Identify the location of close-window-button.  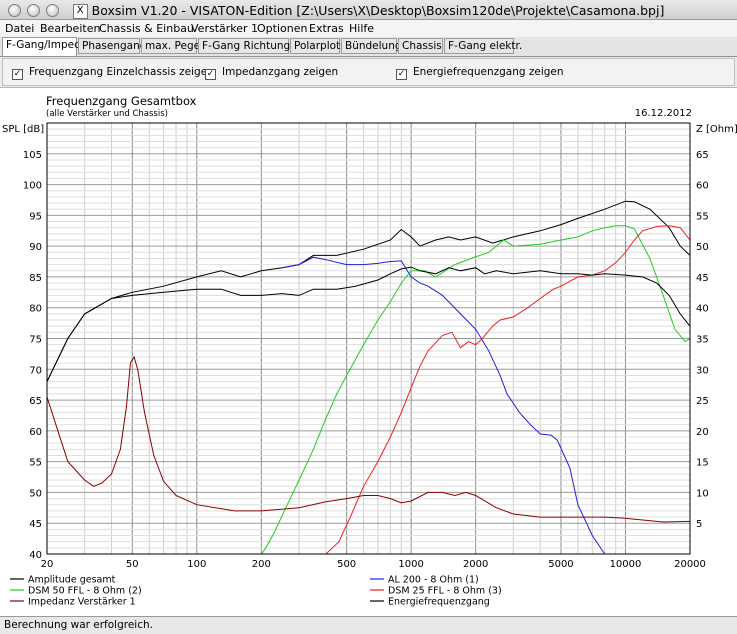
(14, 10).